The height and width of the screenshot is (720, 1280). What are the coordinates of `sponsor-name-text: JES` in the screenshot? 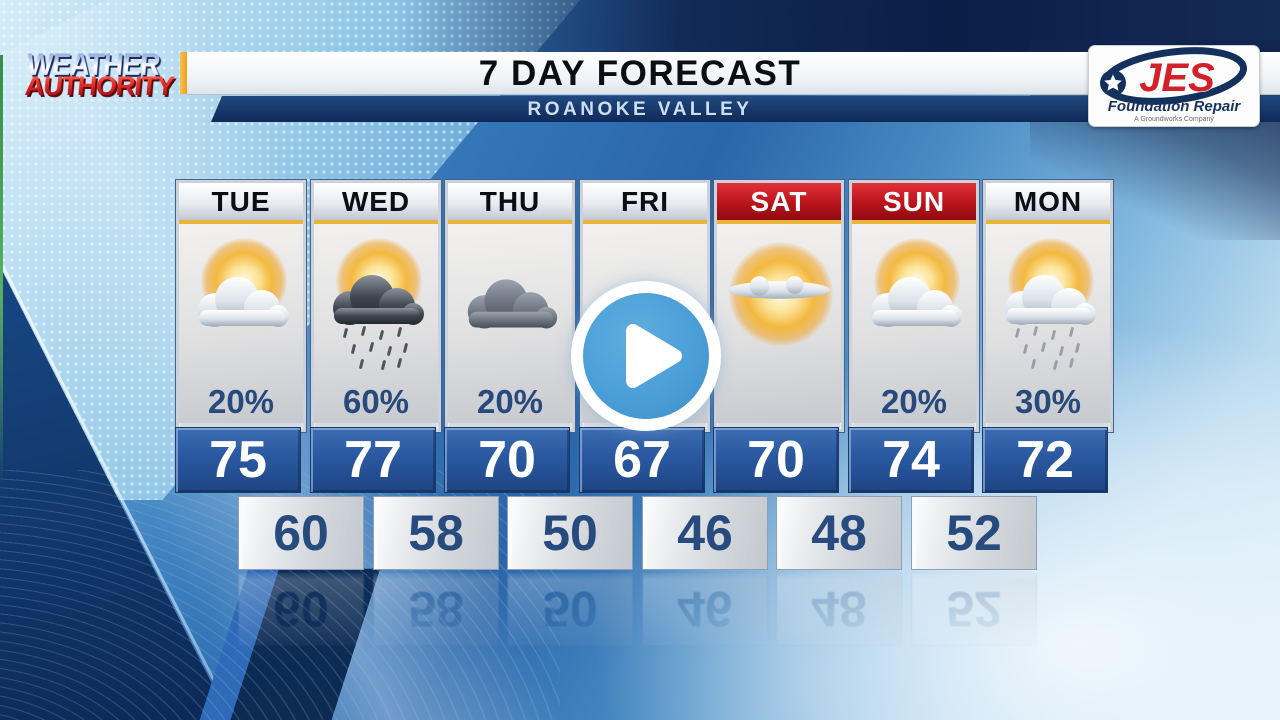 It's located at (1177, 78).